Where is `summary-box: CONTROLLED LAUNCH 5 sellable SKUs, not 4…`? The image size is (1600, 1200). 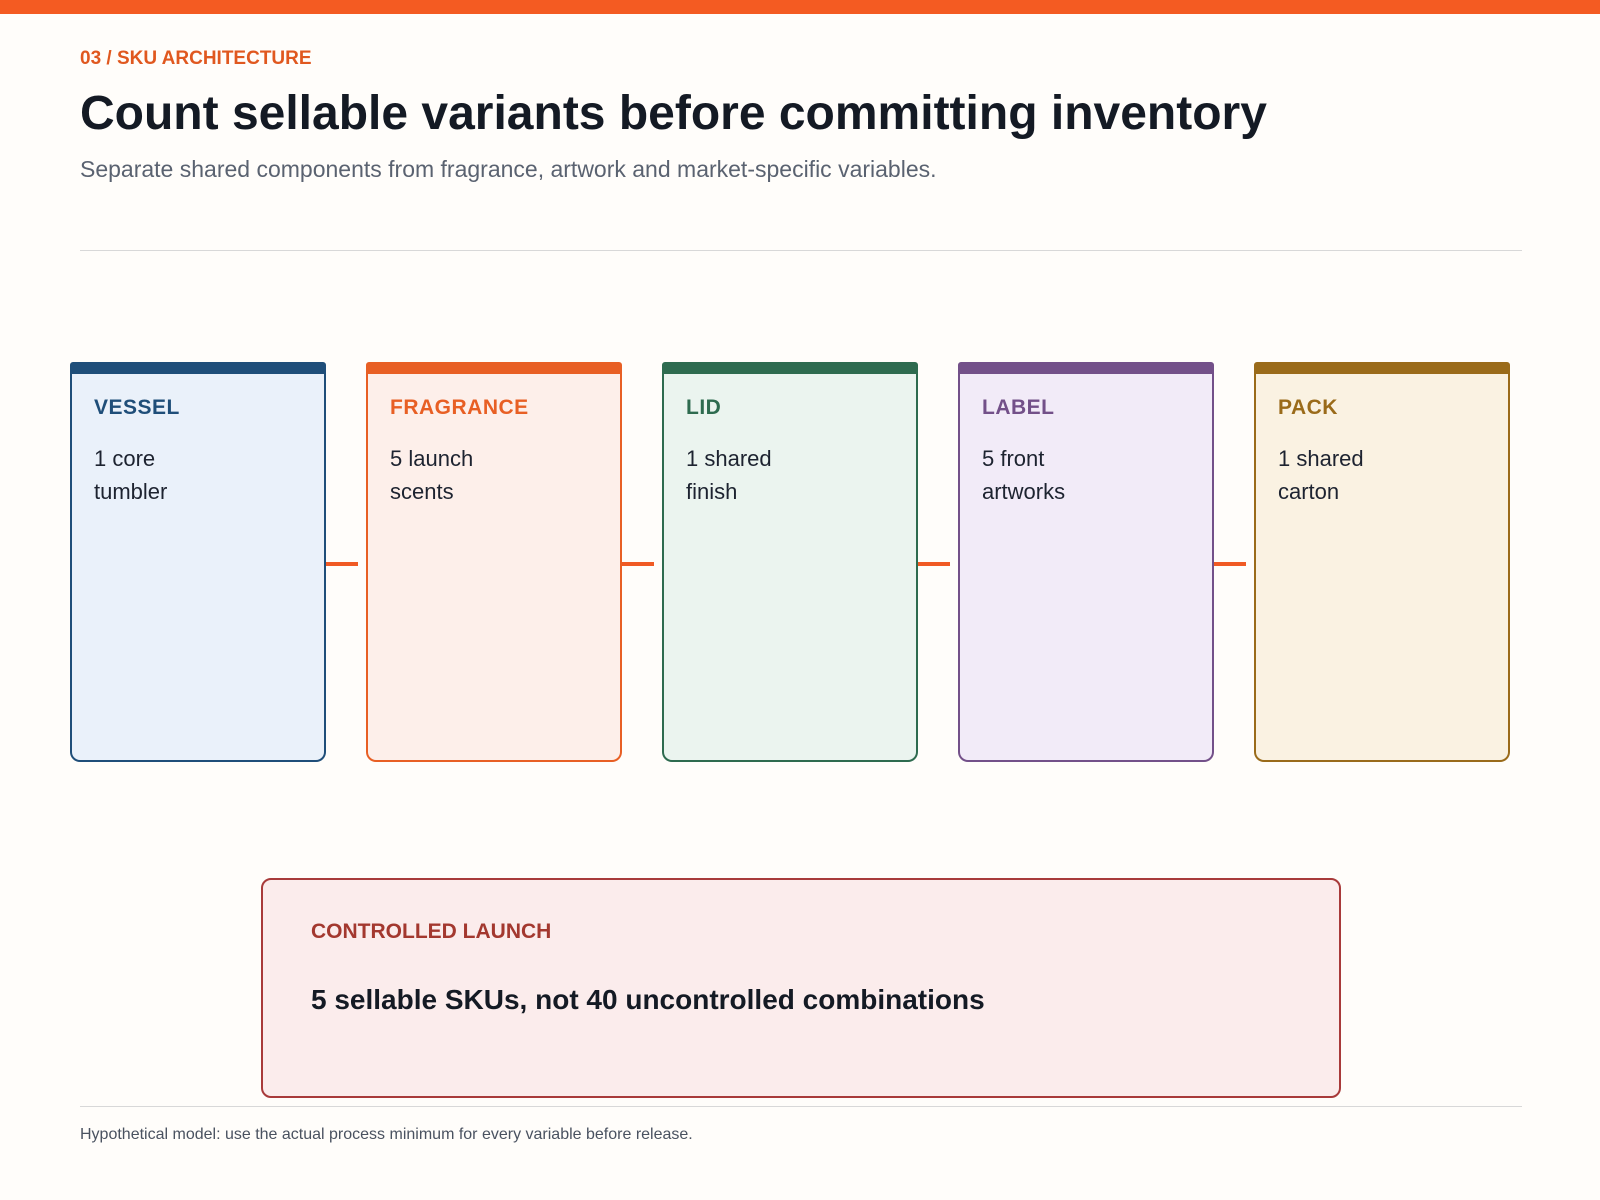 summary-box: CONTROLLED LAUNCH 5 sellable SKUs, not 4… is located at coordinates (801, 988).